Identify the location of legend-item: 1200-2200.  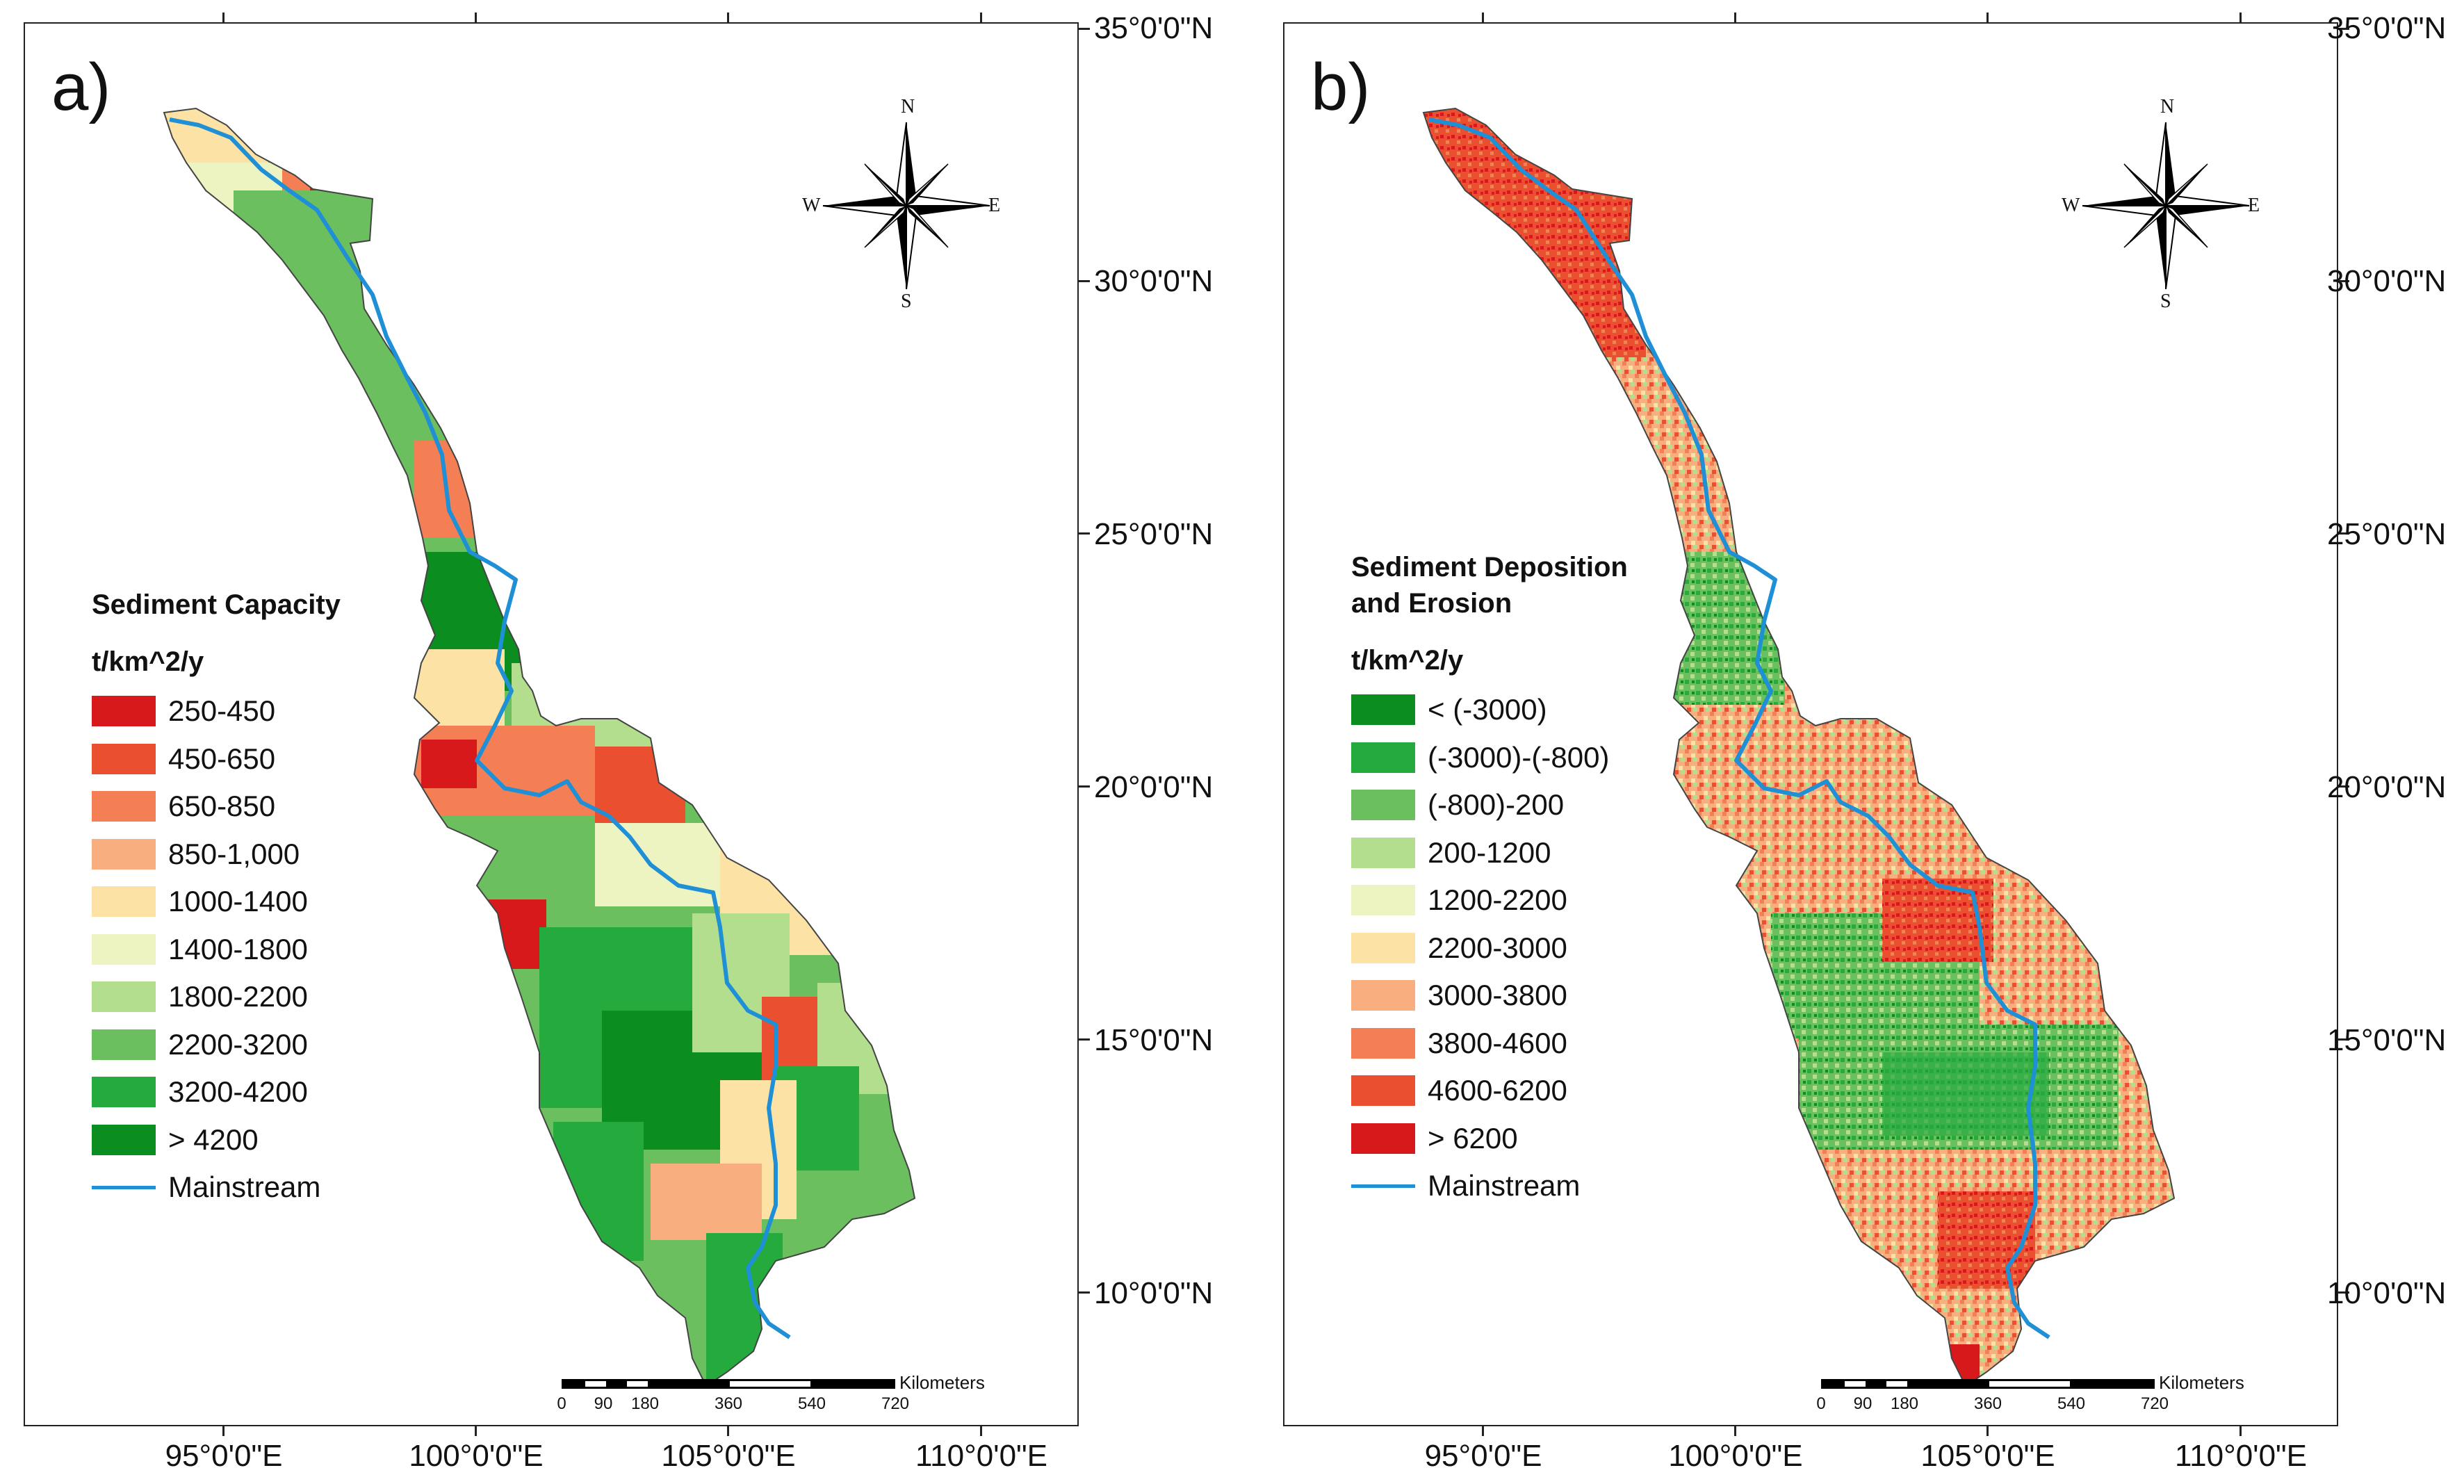
(1545, 900).